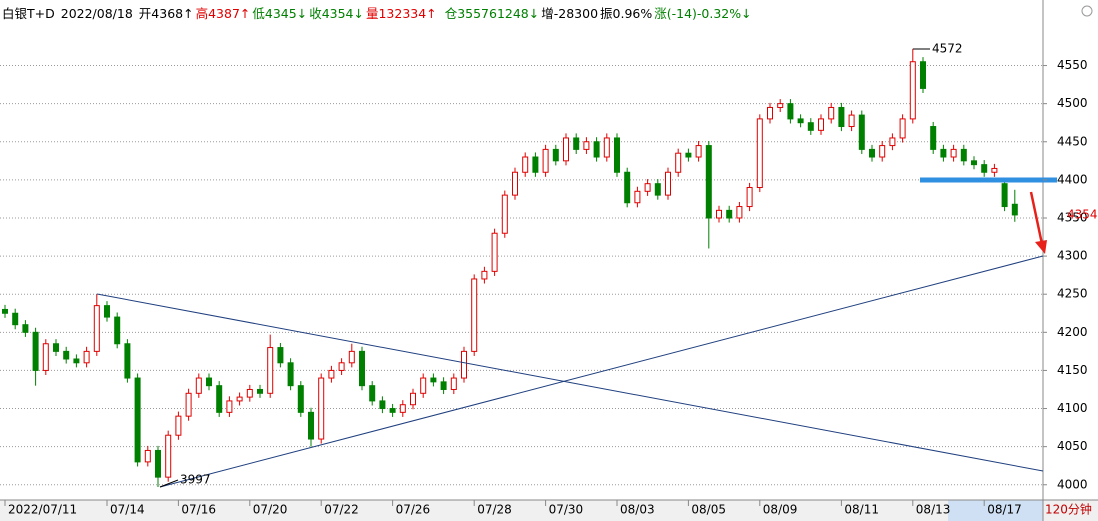  Describe the element at coordinates (1072, 217) in the screenshot. I see `y-tick-label: 4350` at that location.